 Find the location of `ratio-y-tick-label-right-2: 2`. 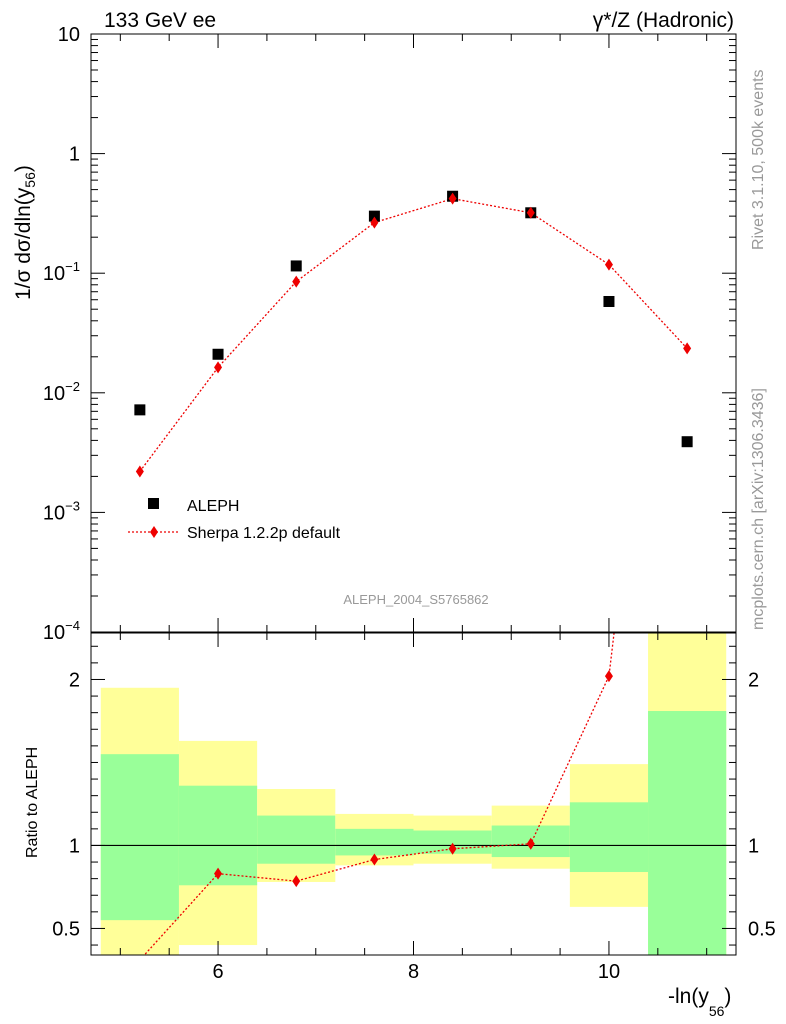

ratio-y-tick-label-right-2: 2 is located at coordinates (753, 680).